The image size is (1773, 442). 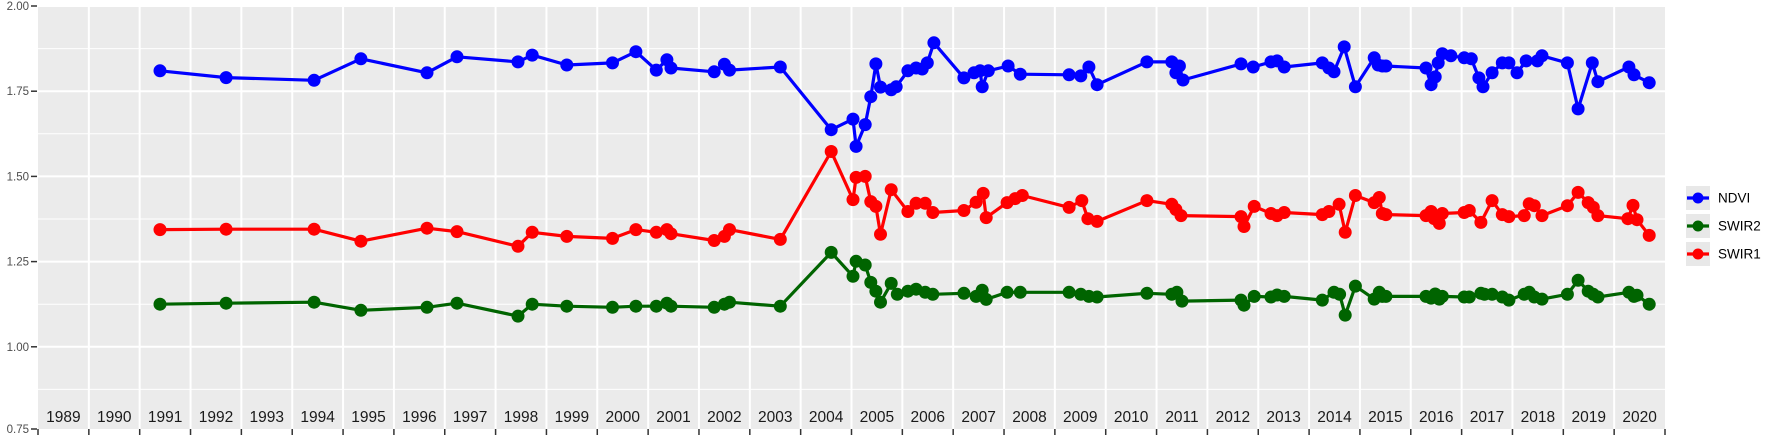 What do you see at coordinates (18, 92) in the screenshot?
I see `y-tick-label: 1.75` at bounding box center [18, 92].